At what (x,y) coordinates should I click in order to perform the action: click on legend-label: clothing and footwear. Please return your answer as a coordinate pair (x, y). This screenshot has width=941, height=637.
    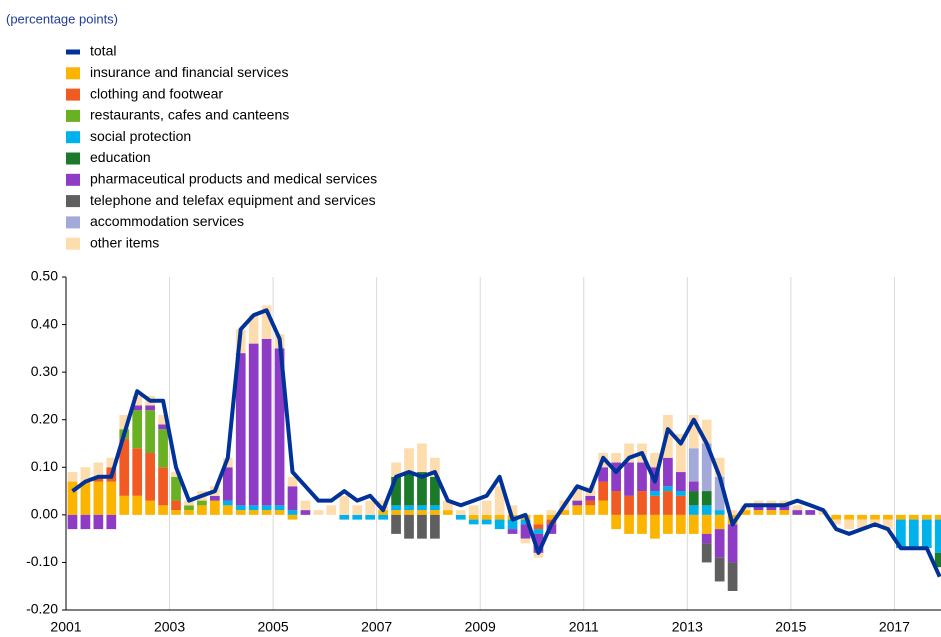
    Looking at the image, I should click on (156, 93).